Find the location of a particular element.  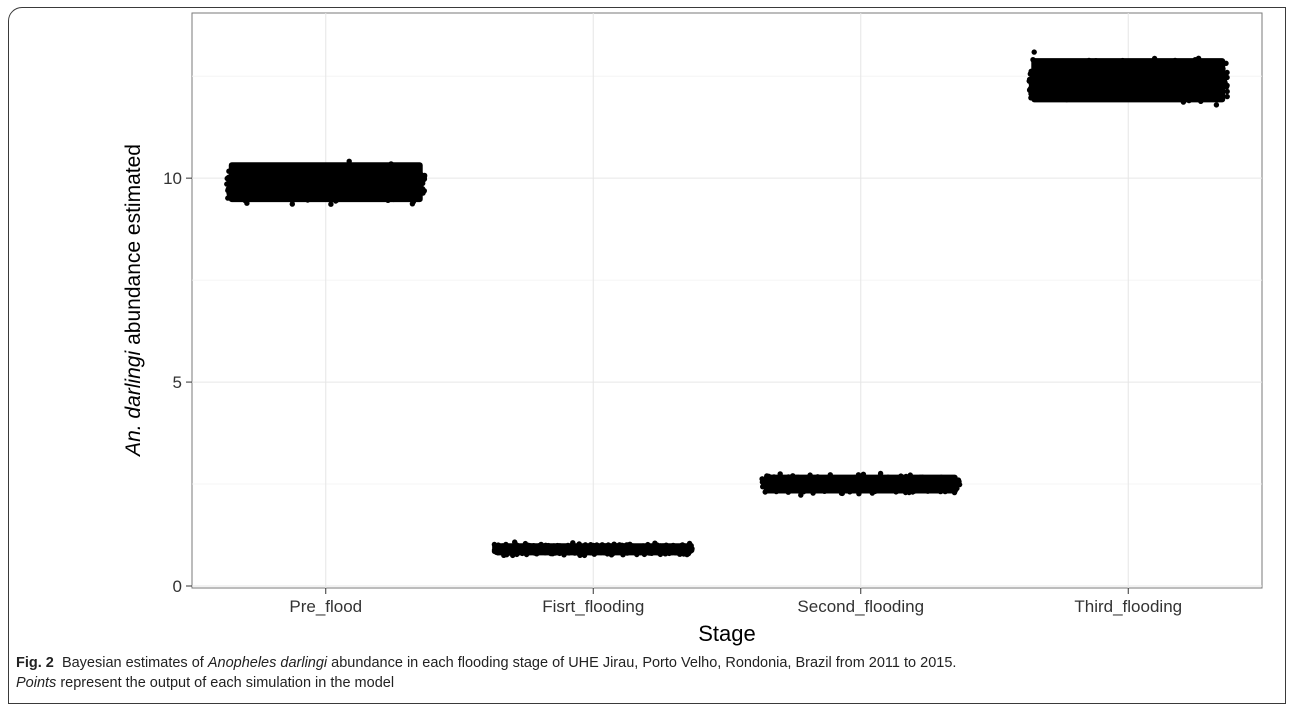

y-tick-label: 5 is located at coordinates (177, 382).